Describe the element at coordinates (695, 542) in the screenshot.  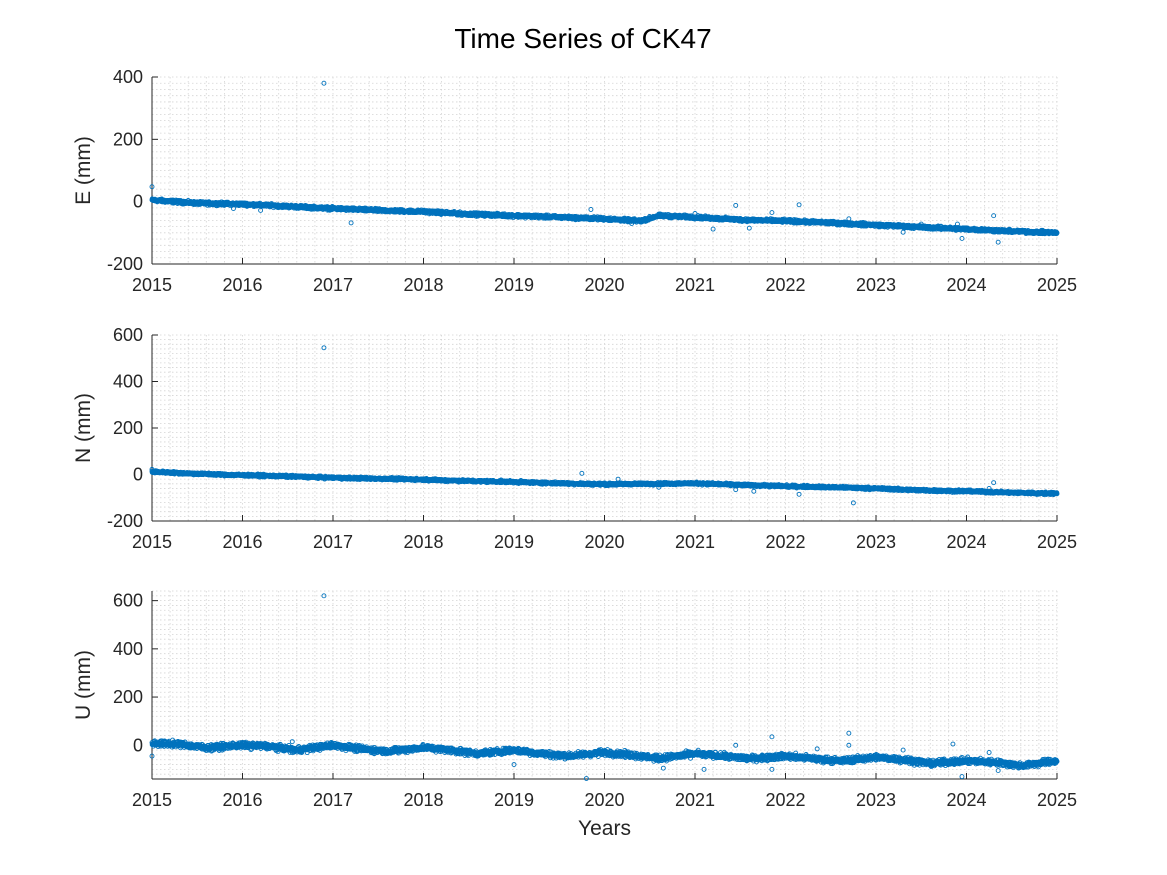
I see `north-x-tick-label: 2021` at that location.